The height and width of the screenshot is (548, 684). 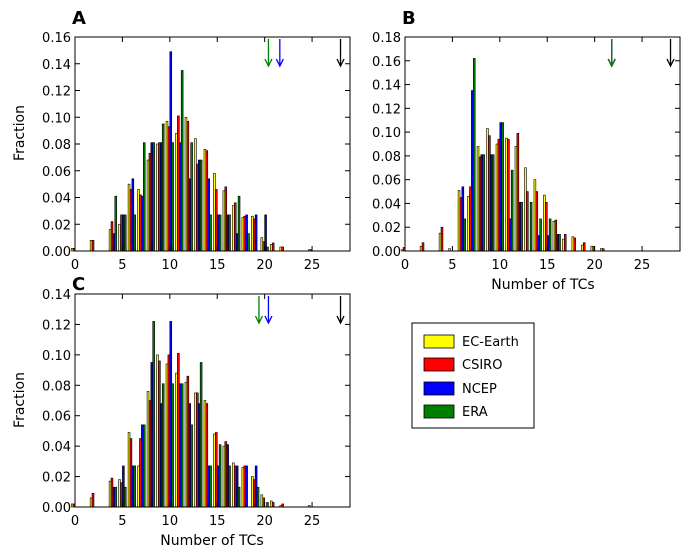 What do you see at coordinates (217, 265) in the screenshot?
I see `x-tick-label: 15` at bounding box center [217, 265].